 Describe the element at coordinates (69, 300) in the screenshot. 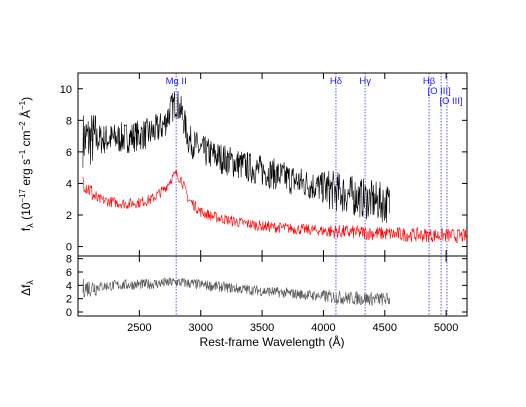

I see `bot-ytick-label-1: 2` at that location.